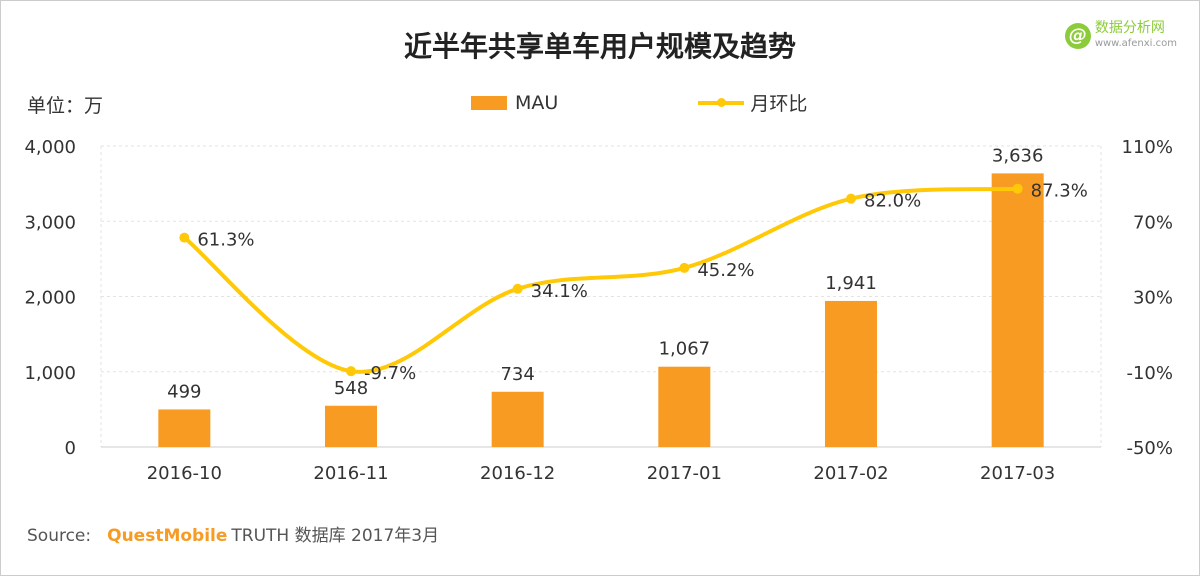 The height and width of the screenshot is (576, 1200). What do you see at coordinates (167, 536) in the screenshot?
I see `source-brand: QuestMobile` at bounding box center [167, 536].